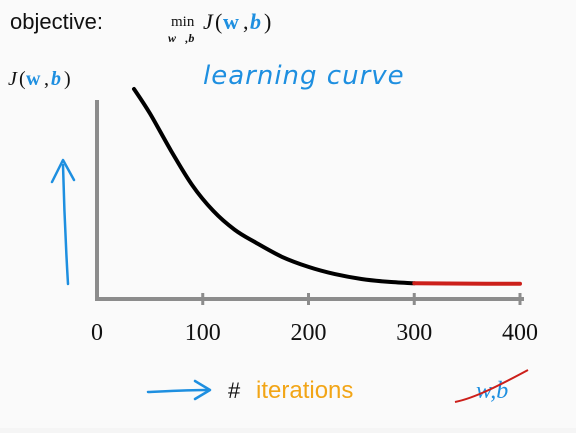  What do you see at coordinates (414, 333) in the screenshot?
I see `x-tick-label: 300` at bounding box center [414, 333].